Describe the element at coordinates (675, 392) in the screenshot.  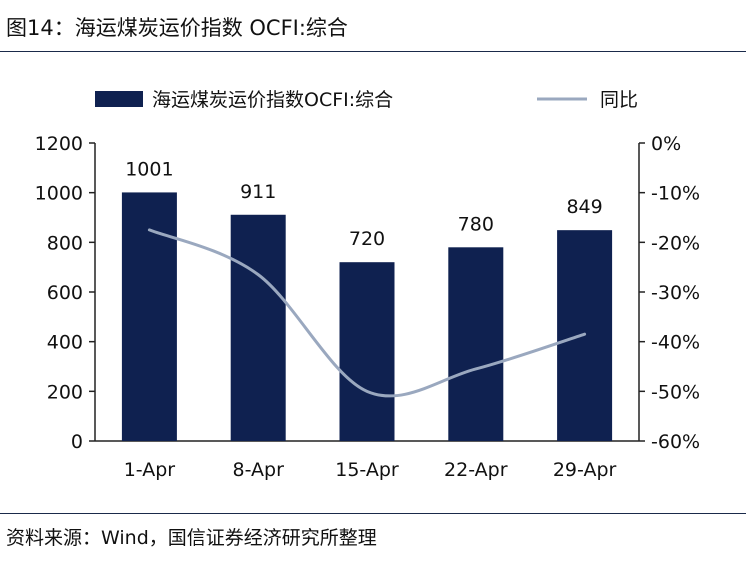
I see `right-tick-label: -50%` at that location.